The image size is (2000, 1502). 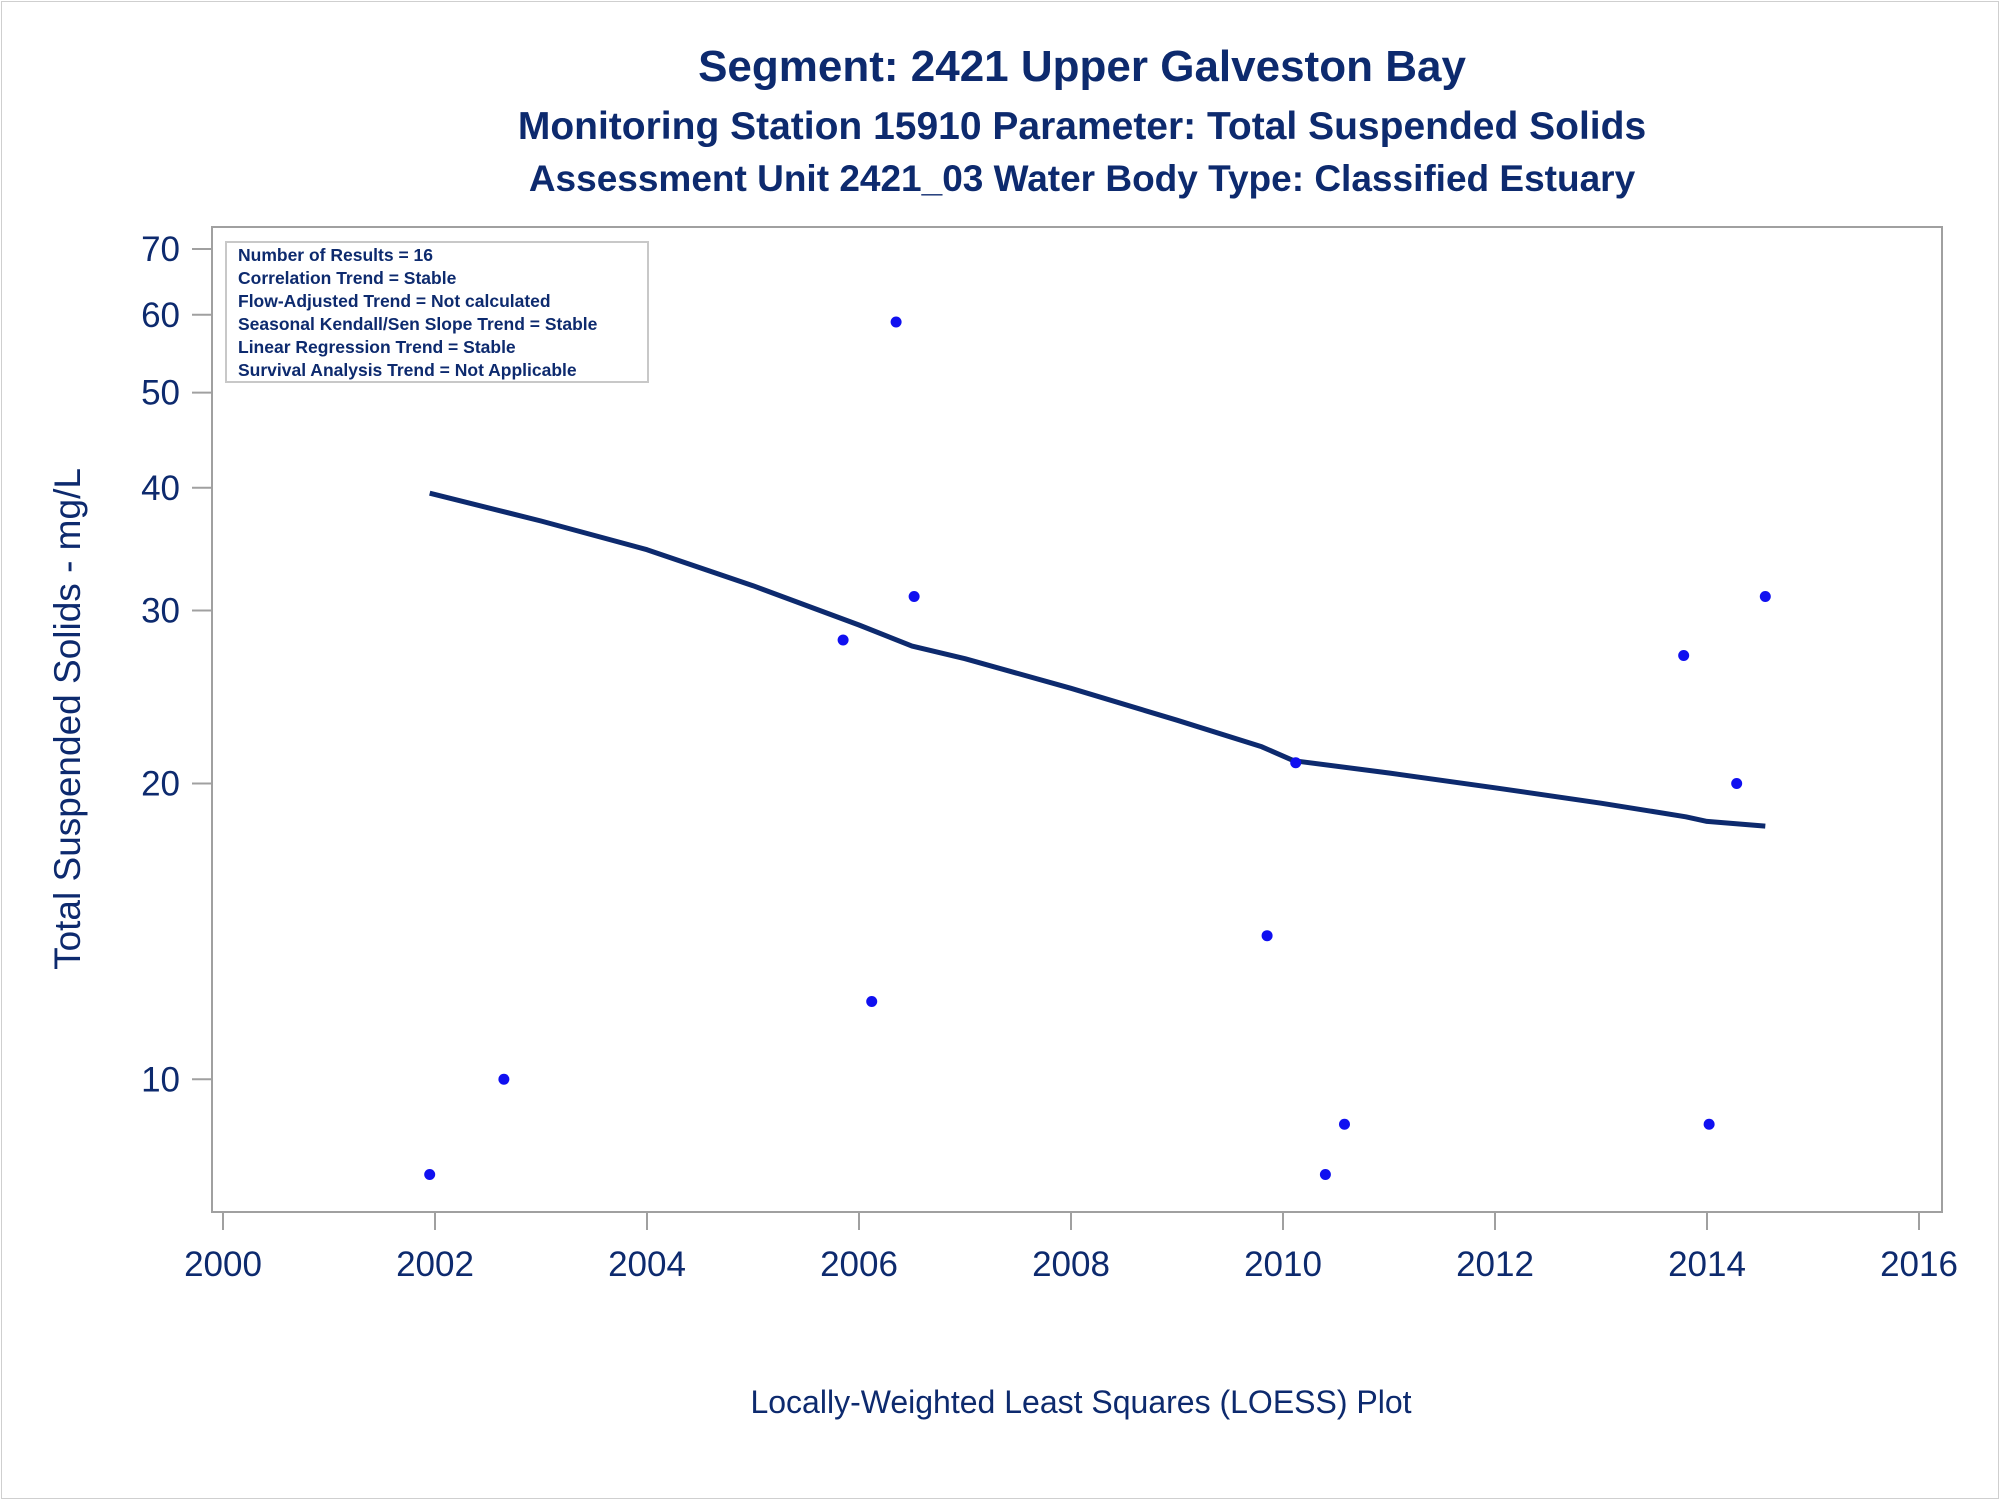 I want to click on y-tick-label: 60, so click(x=160, y=315).